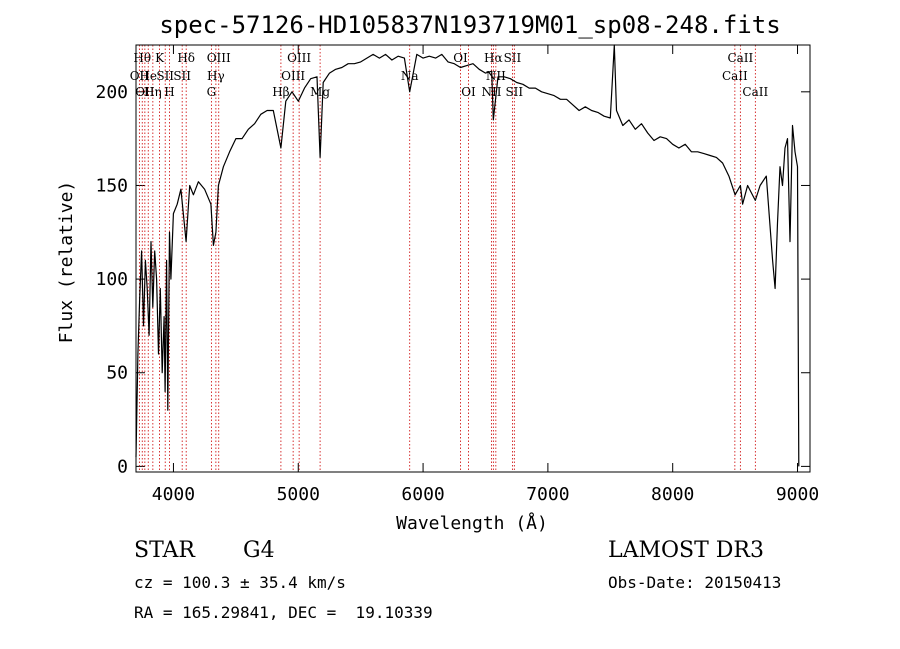  What do you see at coordinates (472, 523) in the screenshot?
I see `x-axis-label: Wavelength (Å)` at bounding box center [472, 523].